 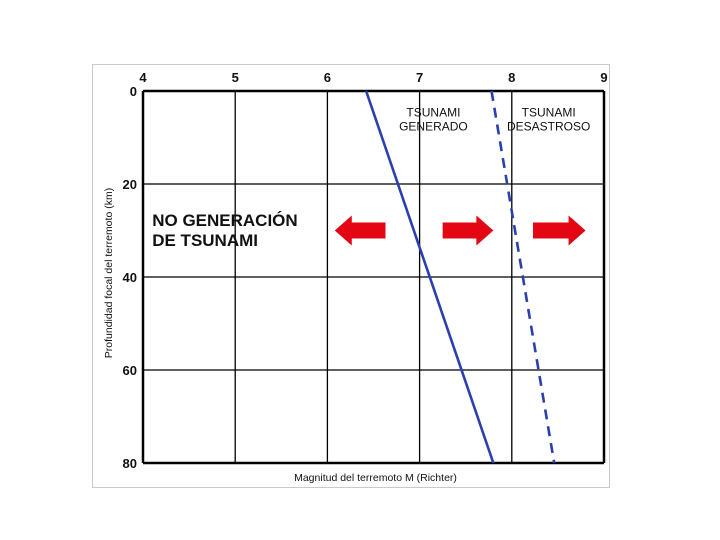 I want to click on dashed-boundary-line, so click(x=523, y=277).